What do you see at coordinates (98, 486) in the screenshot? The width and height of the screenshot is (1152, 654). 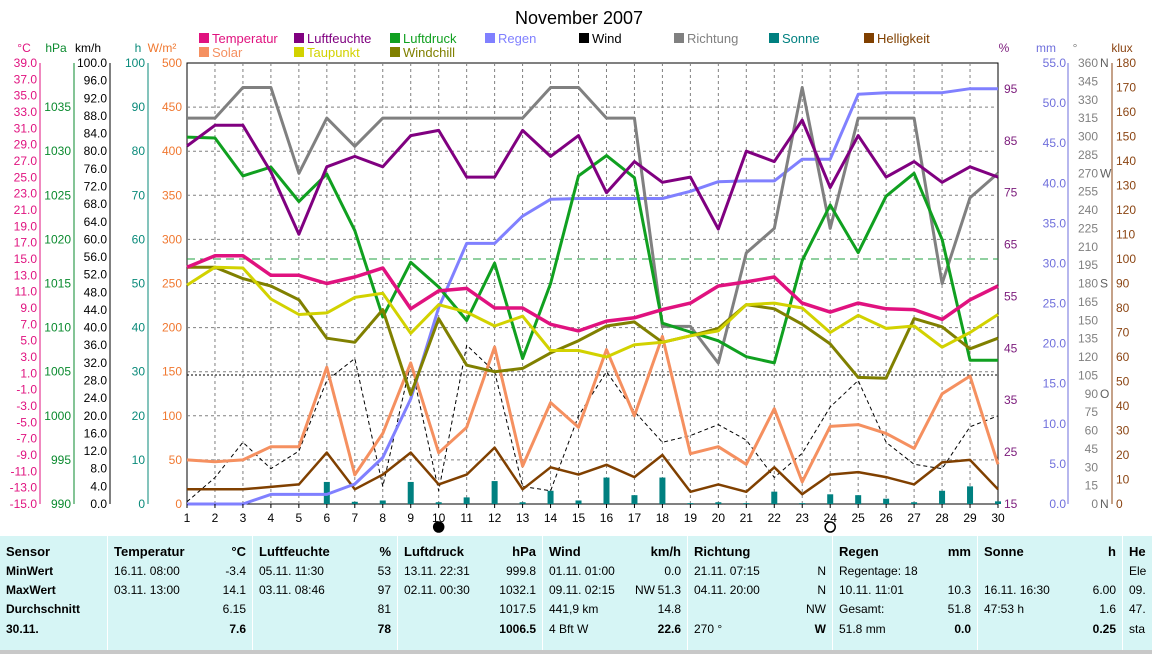 I see `axis-tick-wind: 4.0` at bounding box center [98, 486].